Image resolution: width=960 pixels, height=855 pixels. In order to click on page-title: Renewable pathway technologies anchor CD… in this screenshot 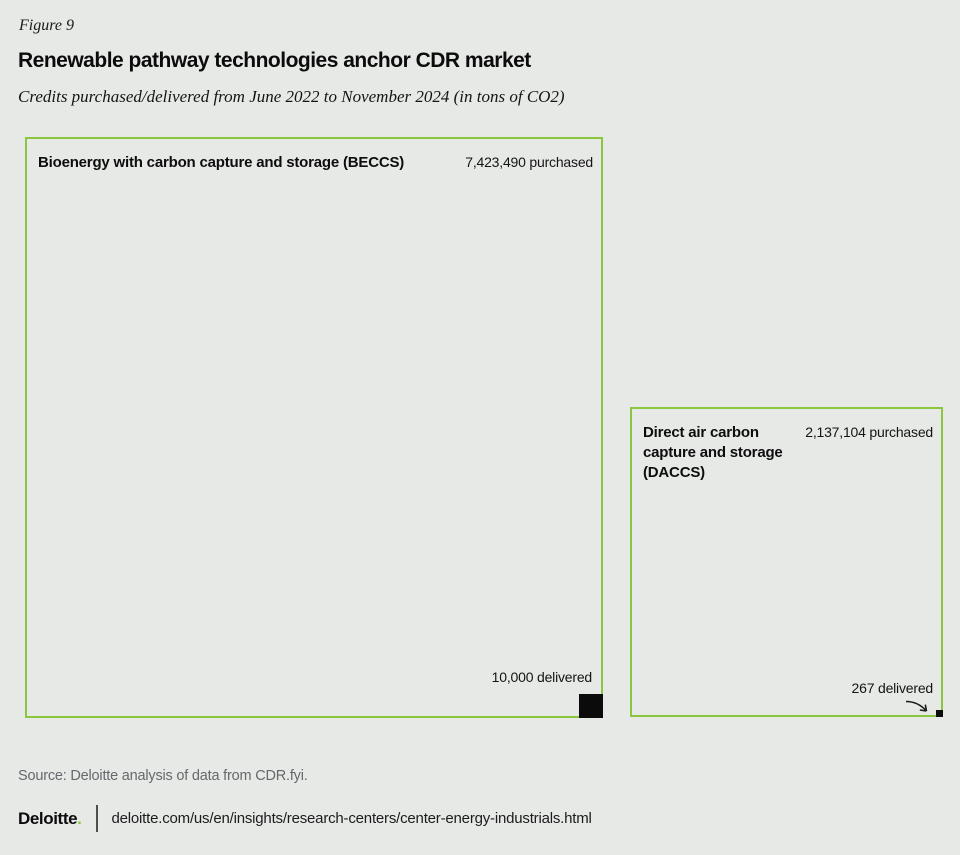, I will do `click(274, 60)`.